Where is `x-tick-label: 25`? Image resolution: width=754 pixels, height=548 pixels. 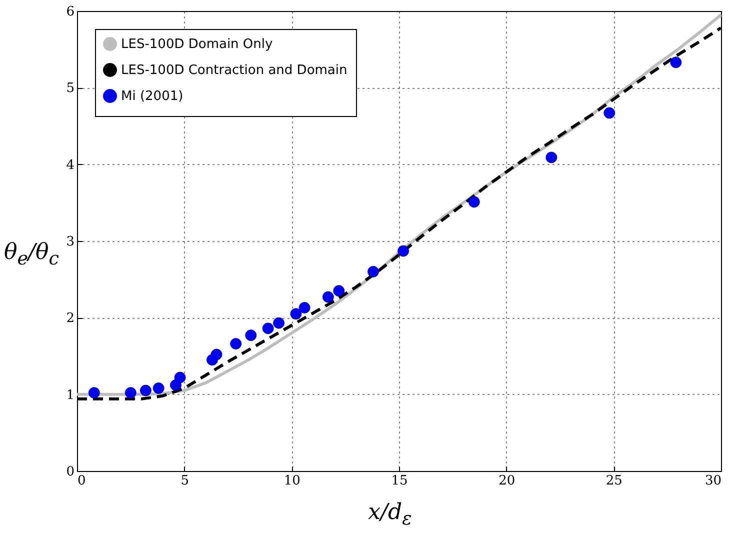 x-tick-label: 25 is located at coordinates (614, 481).